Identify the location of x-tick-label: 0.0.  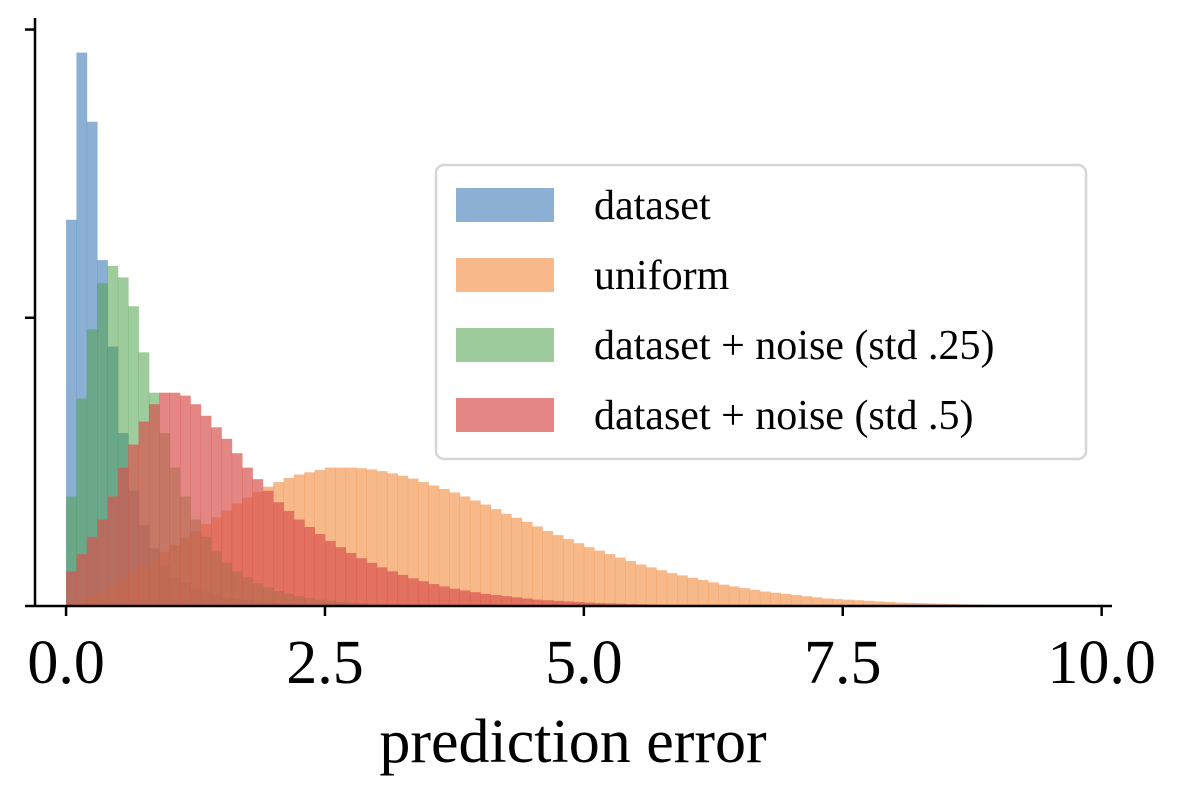
(66, 663).